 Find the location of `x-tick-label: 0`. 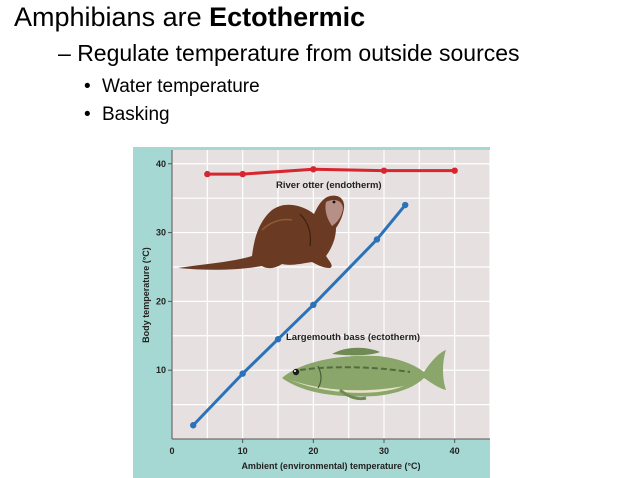

x-tick-label: 0 is located at coordinates (171, 451).